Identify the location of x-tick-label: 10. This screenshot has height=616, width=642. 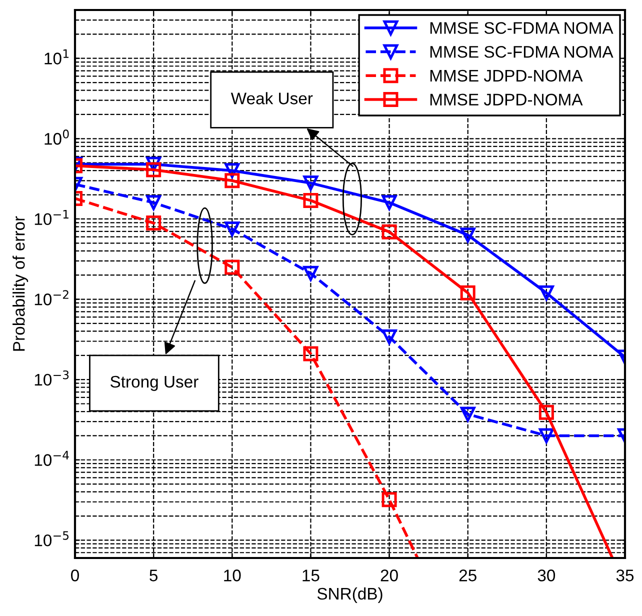
(232, 576).